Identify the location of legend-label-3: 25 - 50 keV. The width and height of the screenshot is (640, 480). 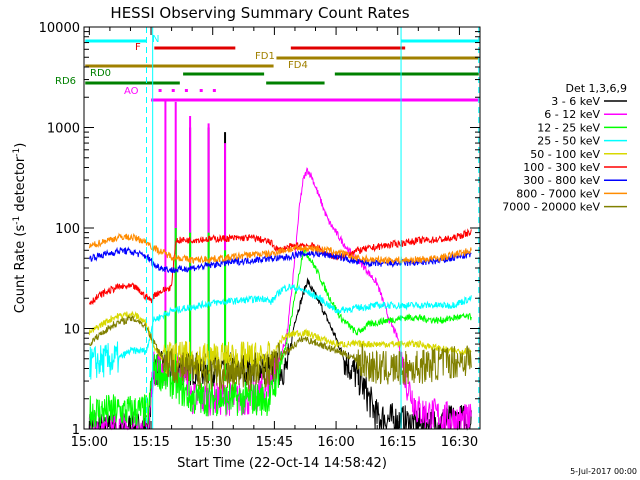
(568, 141).